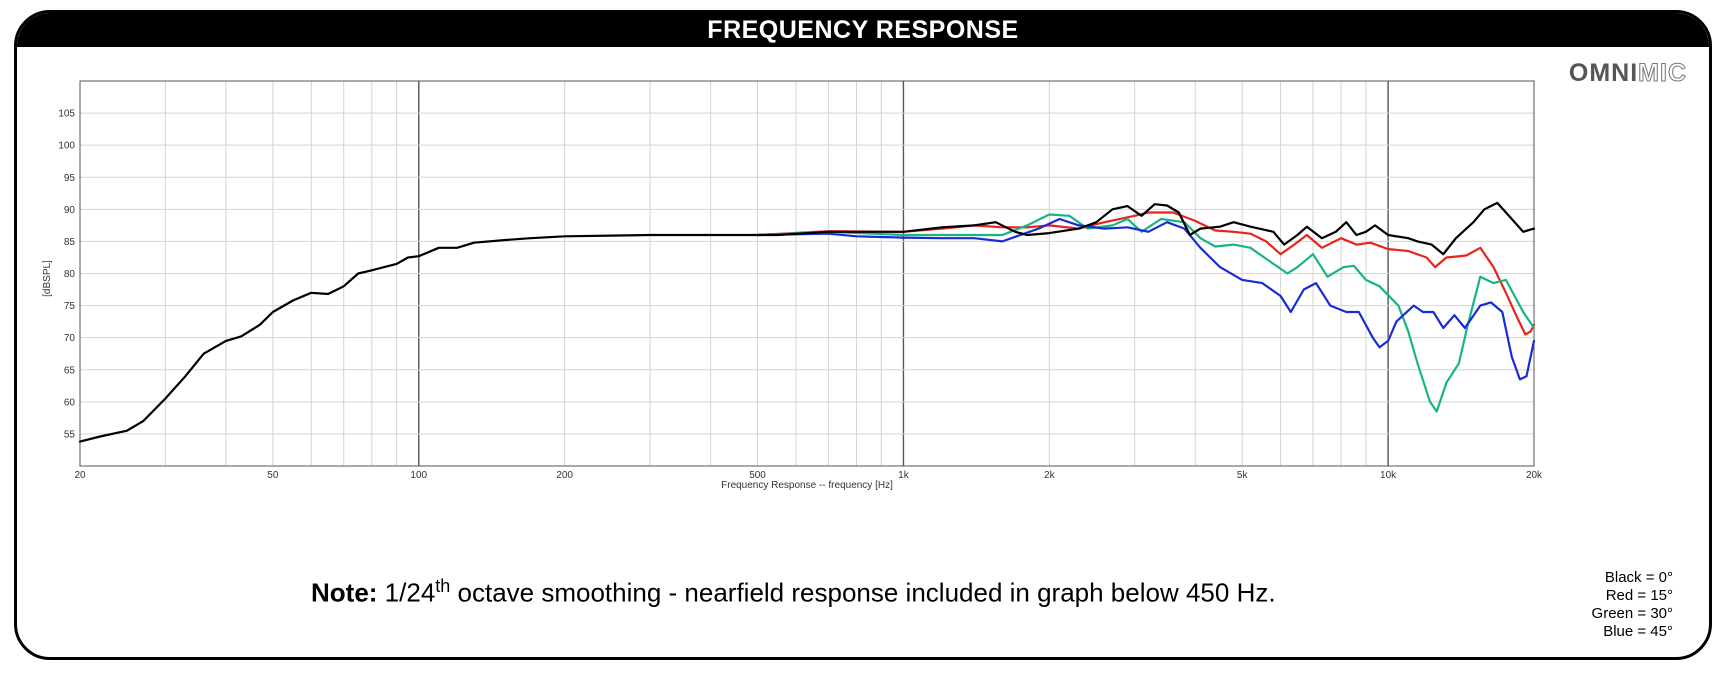  I want to click on y-tick-label: 100, so click(66, 146).